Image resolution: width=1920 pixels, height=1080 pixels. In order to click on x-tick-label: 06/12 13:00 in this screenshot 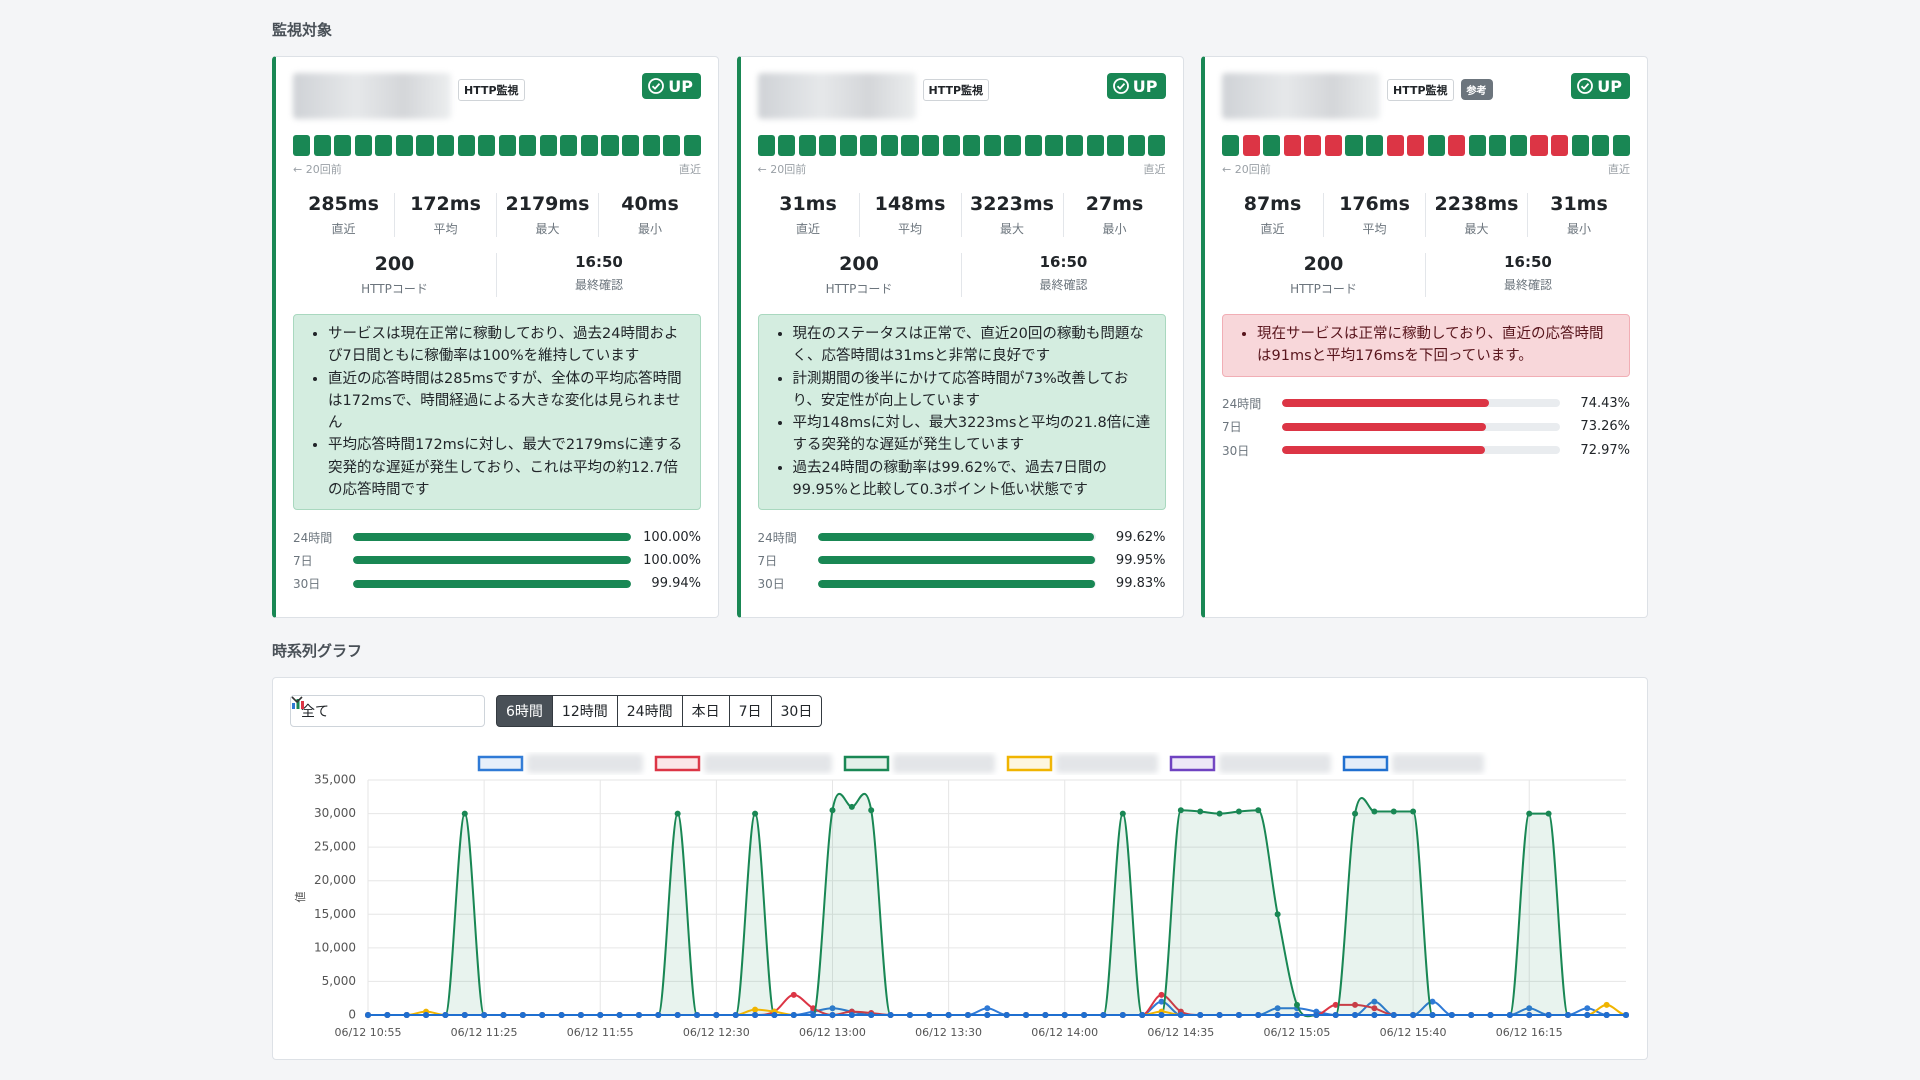, I will do `click(832, 1032)`.